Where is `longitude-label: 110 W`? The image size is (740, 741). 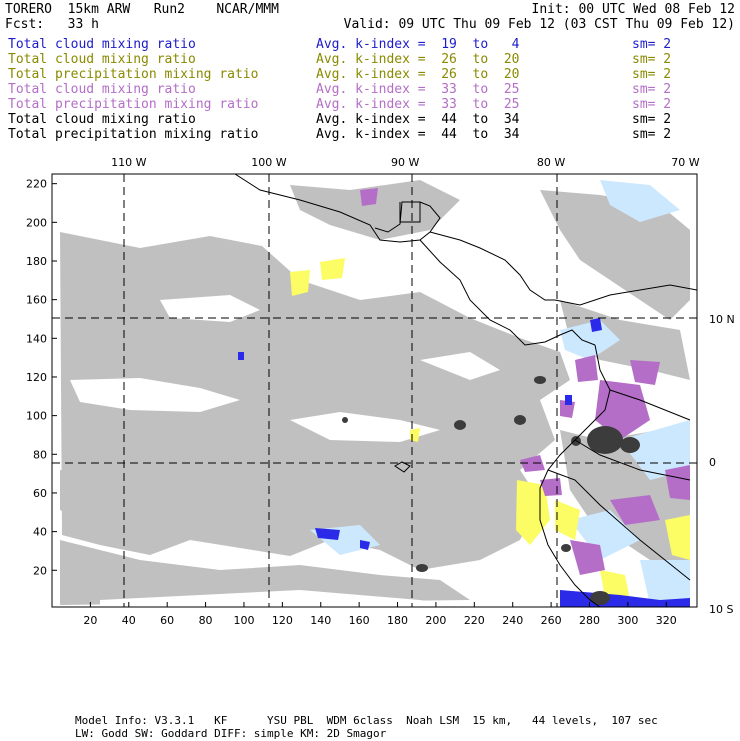
longitude-label: 110 W is located at coordinates (128, 162).